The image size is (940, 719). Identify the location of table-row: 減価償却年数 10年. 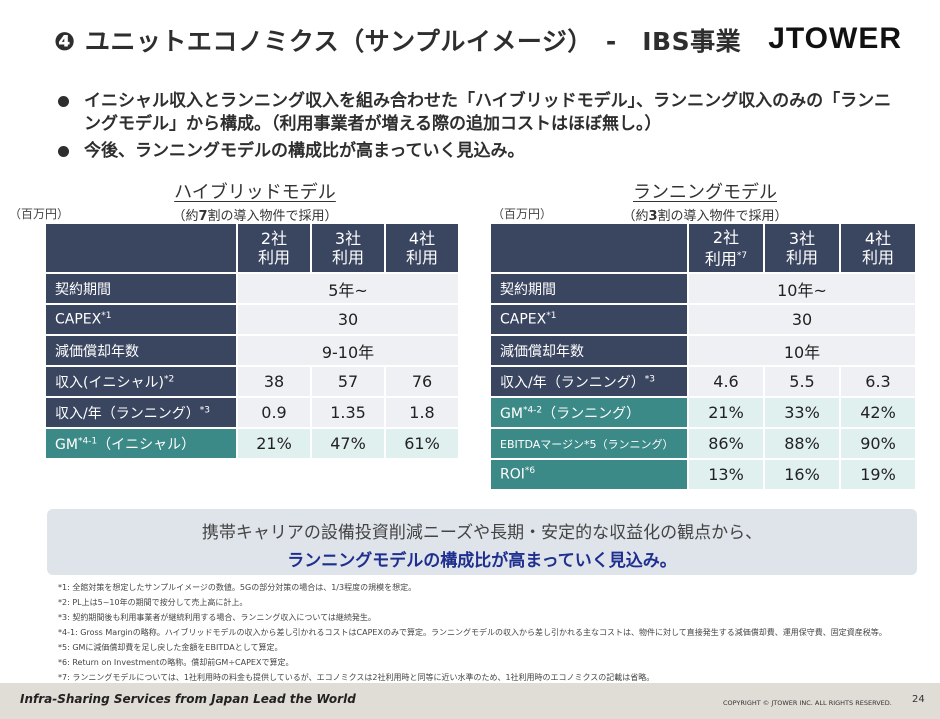
(703, 350).